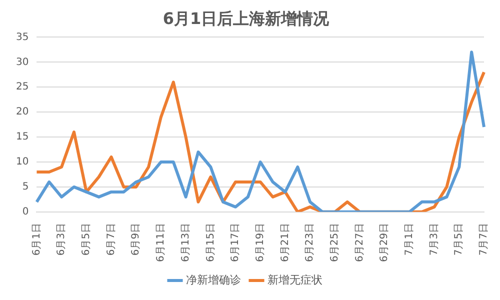  I want to click on legend-label: 新增无症状, so click(295, 279).